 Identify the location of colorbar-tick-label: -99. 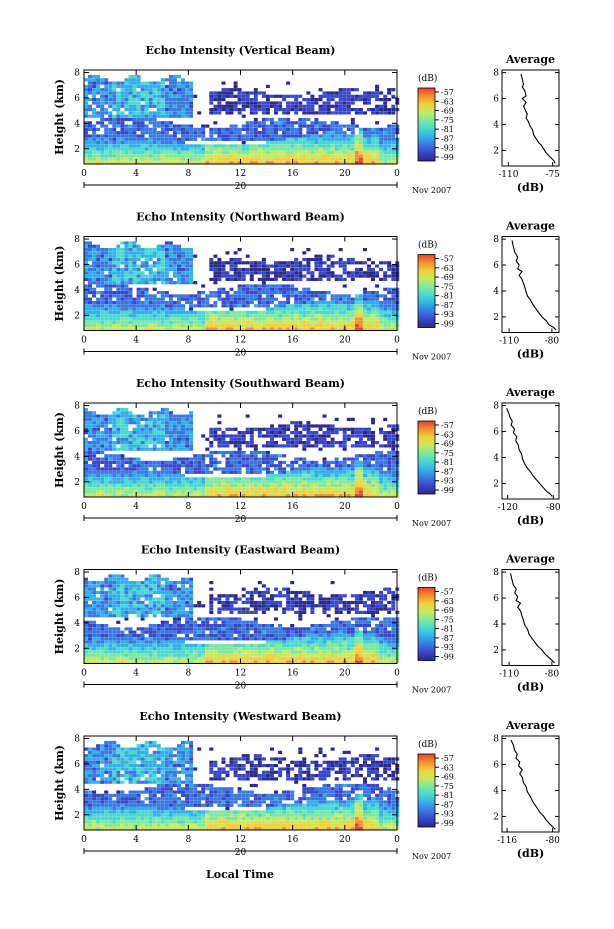
(447, 490).